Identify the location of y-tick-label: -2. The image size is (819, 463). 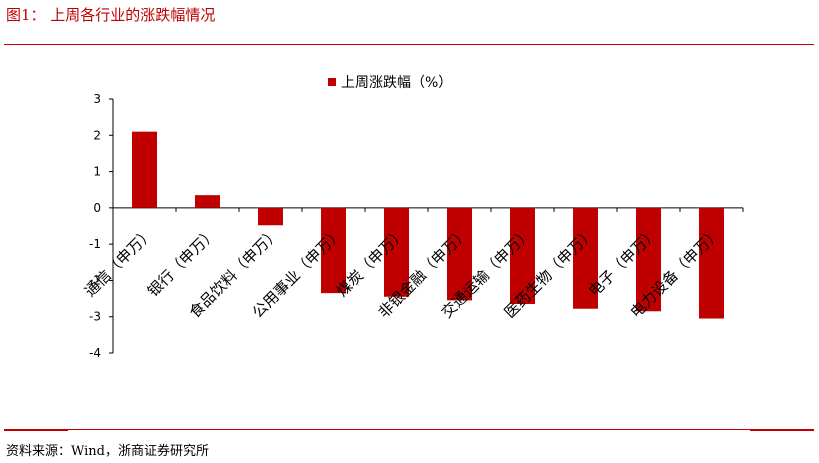
(95, 280).